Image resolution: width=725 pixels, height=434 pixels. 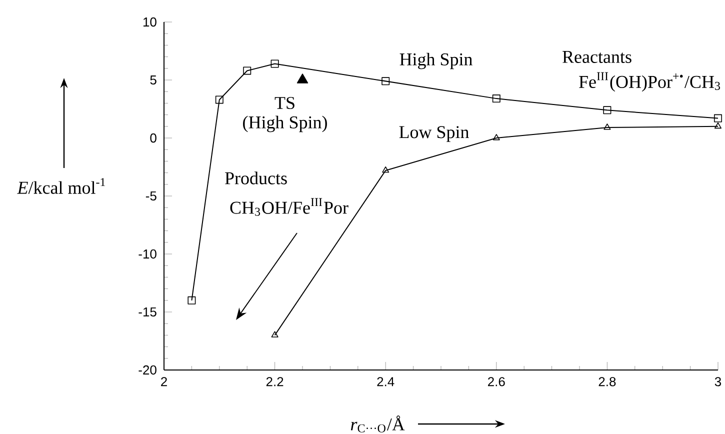 What do you see at coordinates (61, 186) in the screenshot?
I see `y-axis-title: E/kcal mol$^{-1}$` at bounding box center [61, 186].